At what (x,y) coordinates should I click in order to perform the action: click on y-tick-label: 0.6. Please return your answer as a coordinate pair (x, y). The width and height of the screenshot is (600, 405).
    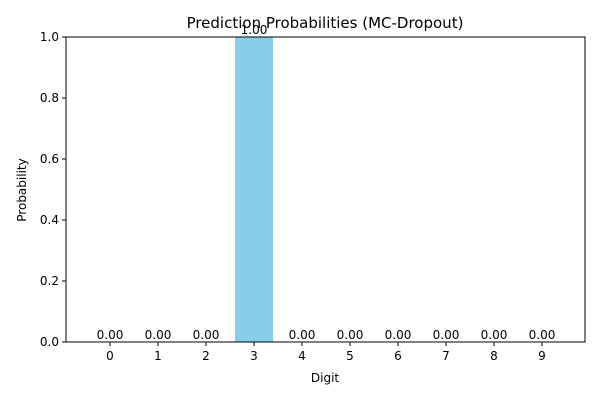
    Looking at the image, I should click on (49, 159).